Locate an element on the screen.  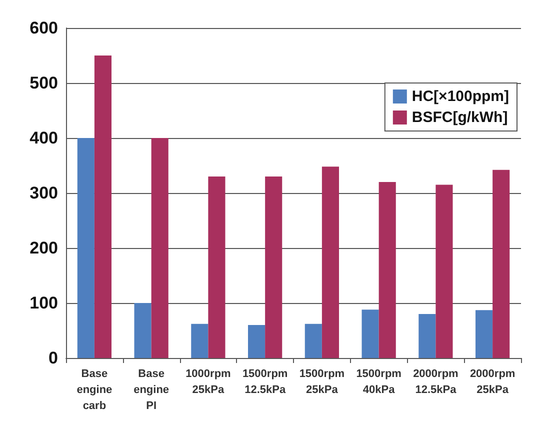
x-tick-label: 2000rpm 12.5kPa is located at coordinates (436, 382).